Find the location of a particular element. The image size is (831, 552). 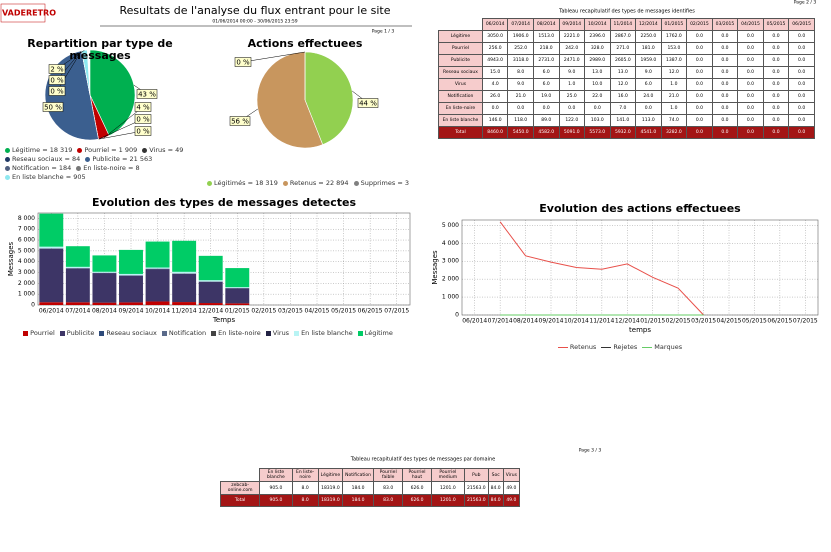

legend-item: Notification is located at coordinates (184, 333).